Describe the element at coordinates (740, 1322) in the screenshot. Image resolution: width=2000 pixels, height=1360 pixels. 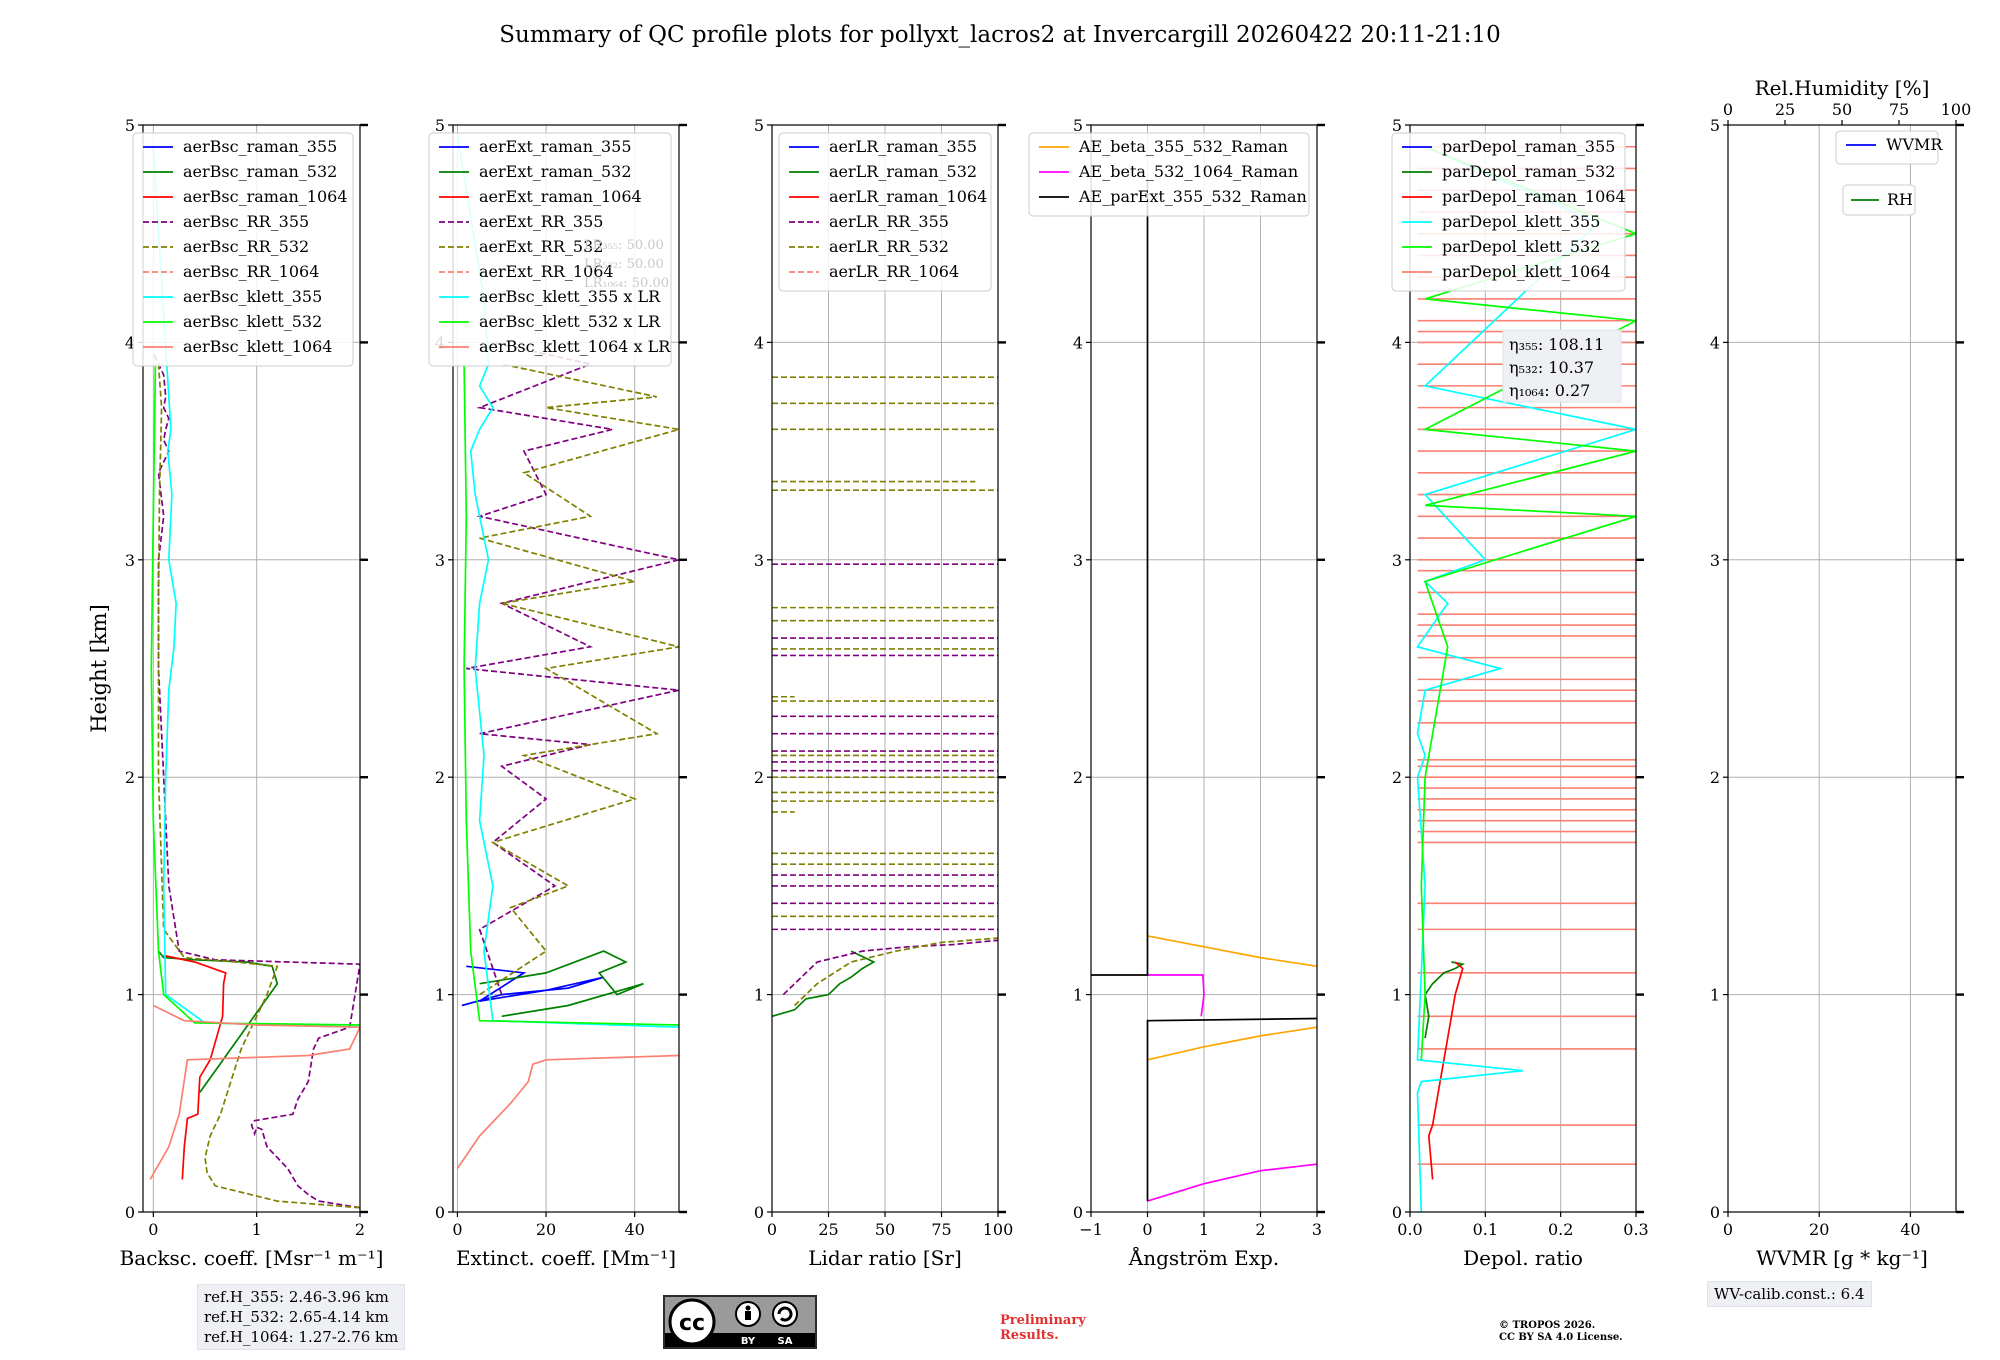
I see `cc-by-sa-icon: cc BY SA` at that location.